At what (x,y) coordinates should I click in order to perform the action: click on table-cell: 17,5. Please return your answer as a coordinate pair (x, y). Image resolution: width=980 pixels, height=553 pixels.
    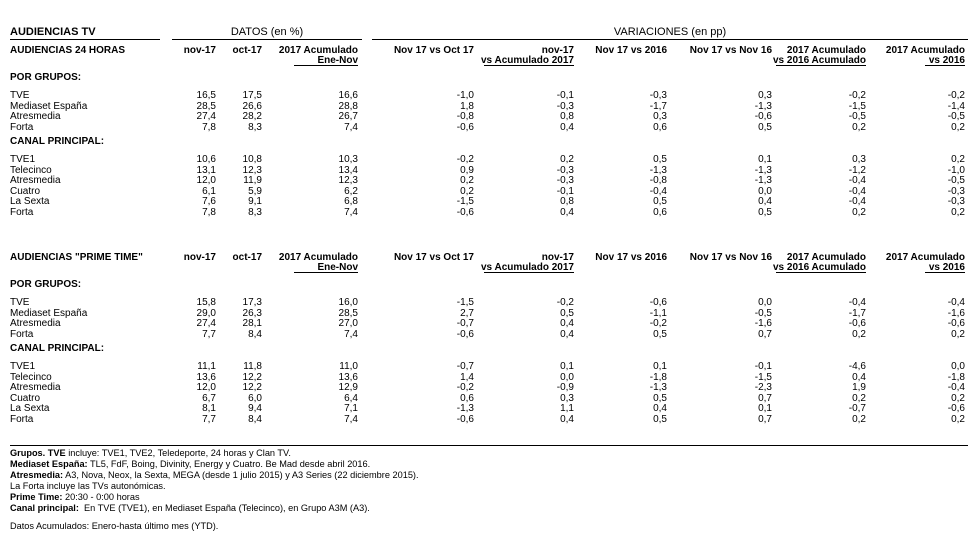
    Looking at the image, I should click on (252, 95).